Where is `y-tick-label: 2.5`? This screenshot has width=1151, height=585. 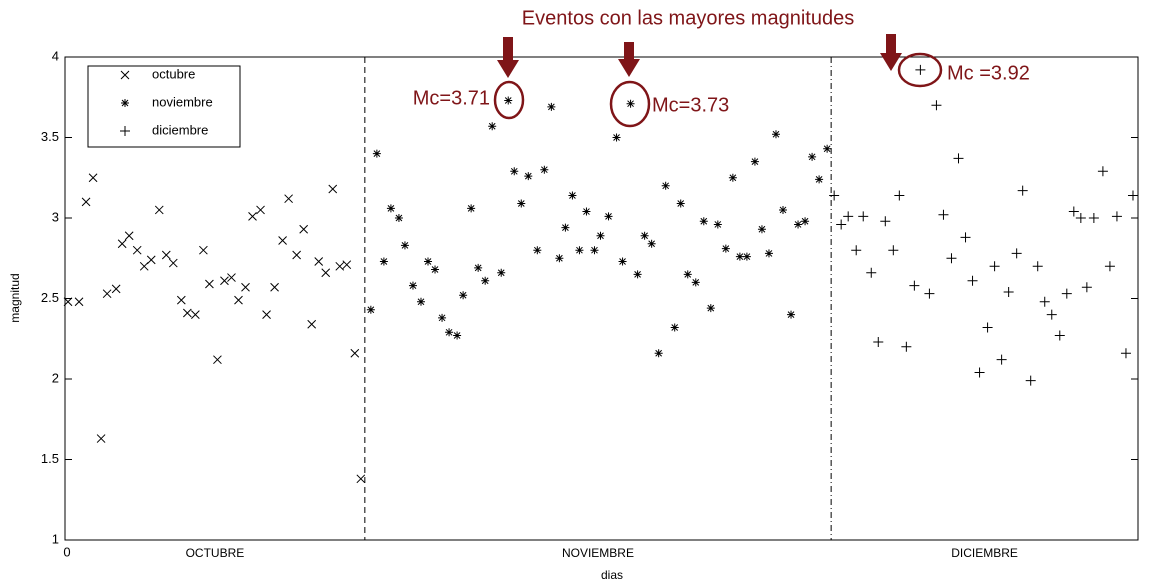
y-tick-label: 2.5 is located at coordinates (50, 297).